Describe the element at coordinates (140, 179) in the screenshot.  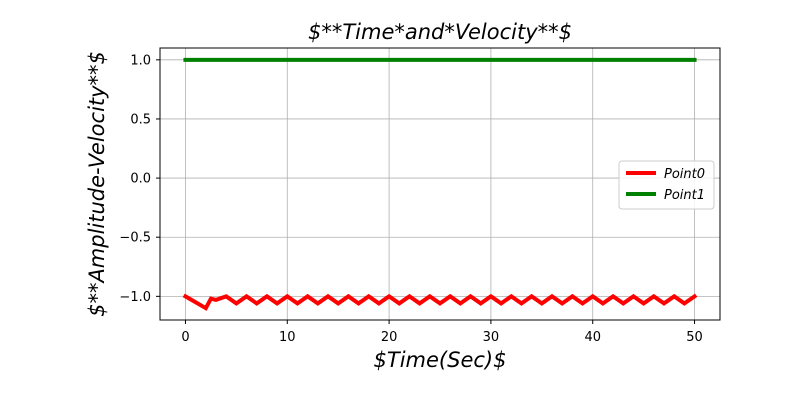
I see `y-tick-label-2: 0.0` at that location.